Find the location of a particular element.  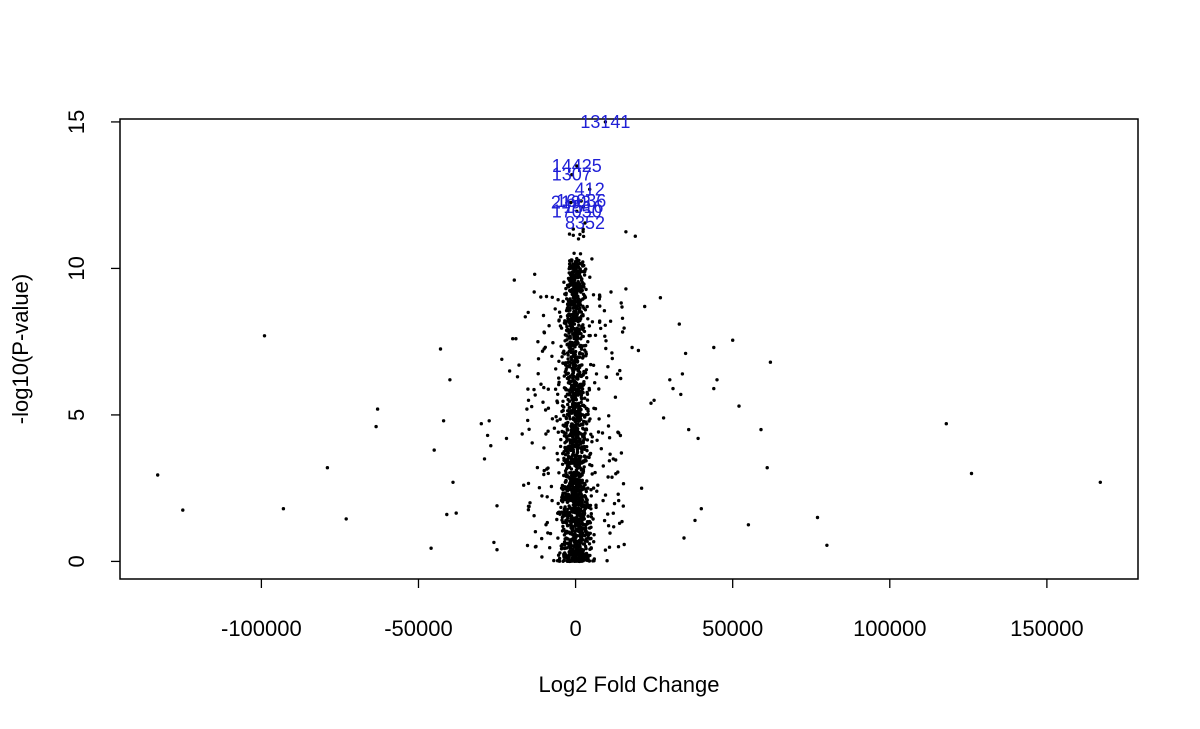

y-tick-label: 5 is located at coordinates (76, 415).